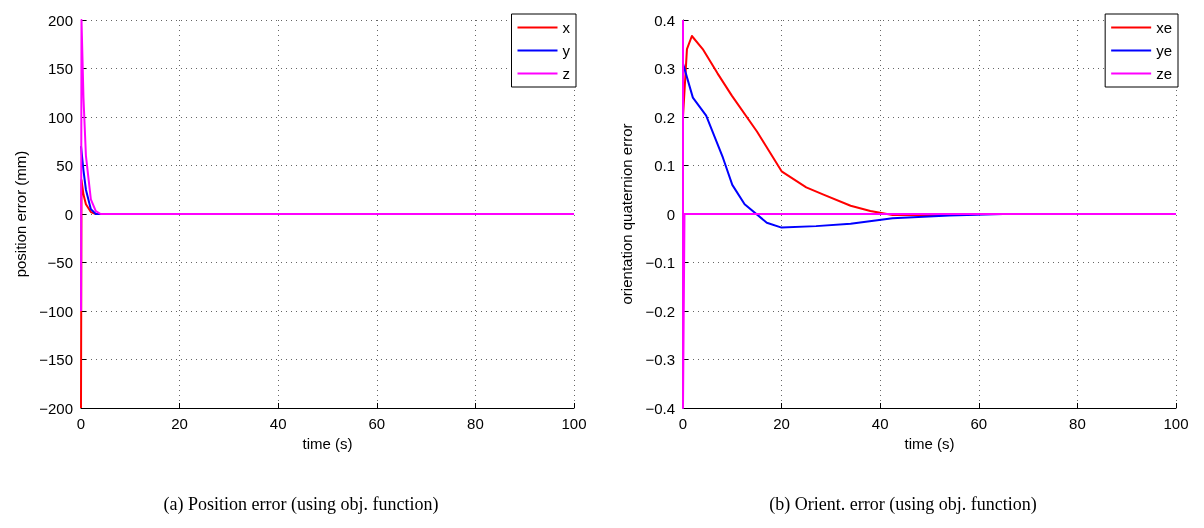  I want to click on y-tick-label: 100, so click(60, 117).